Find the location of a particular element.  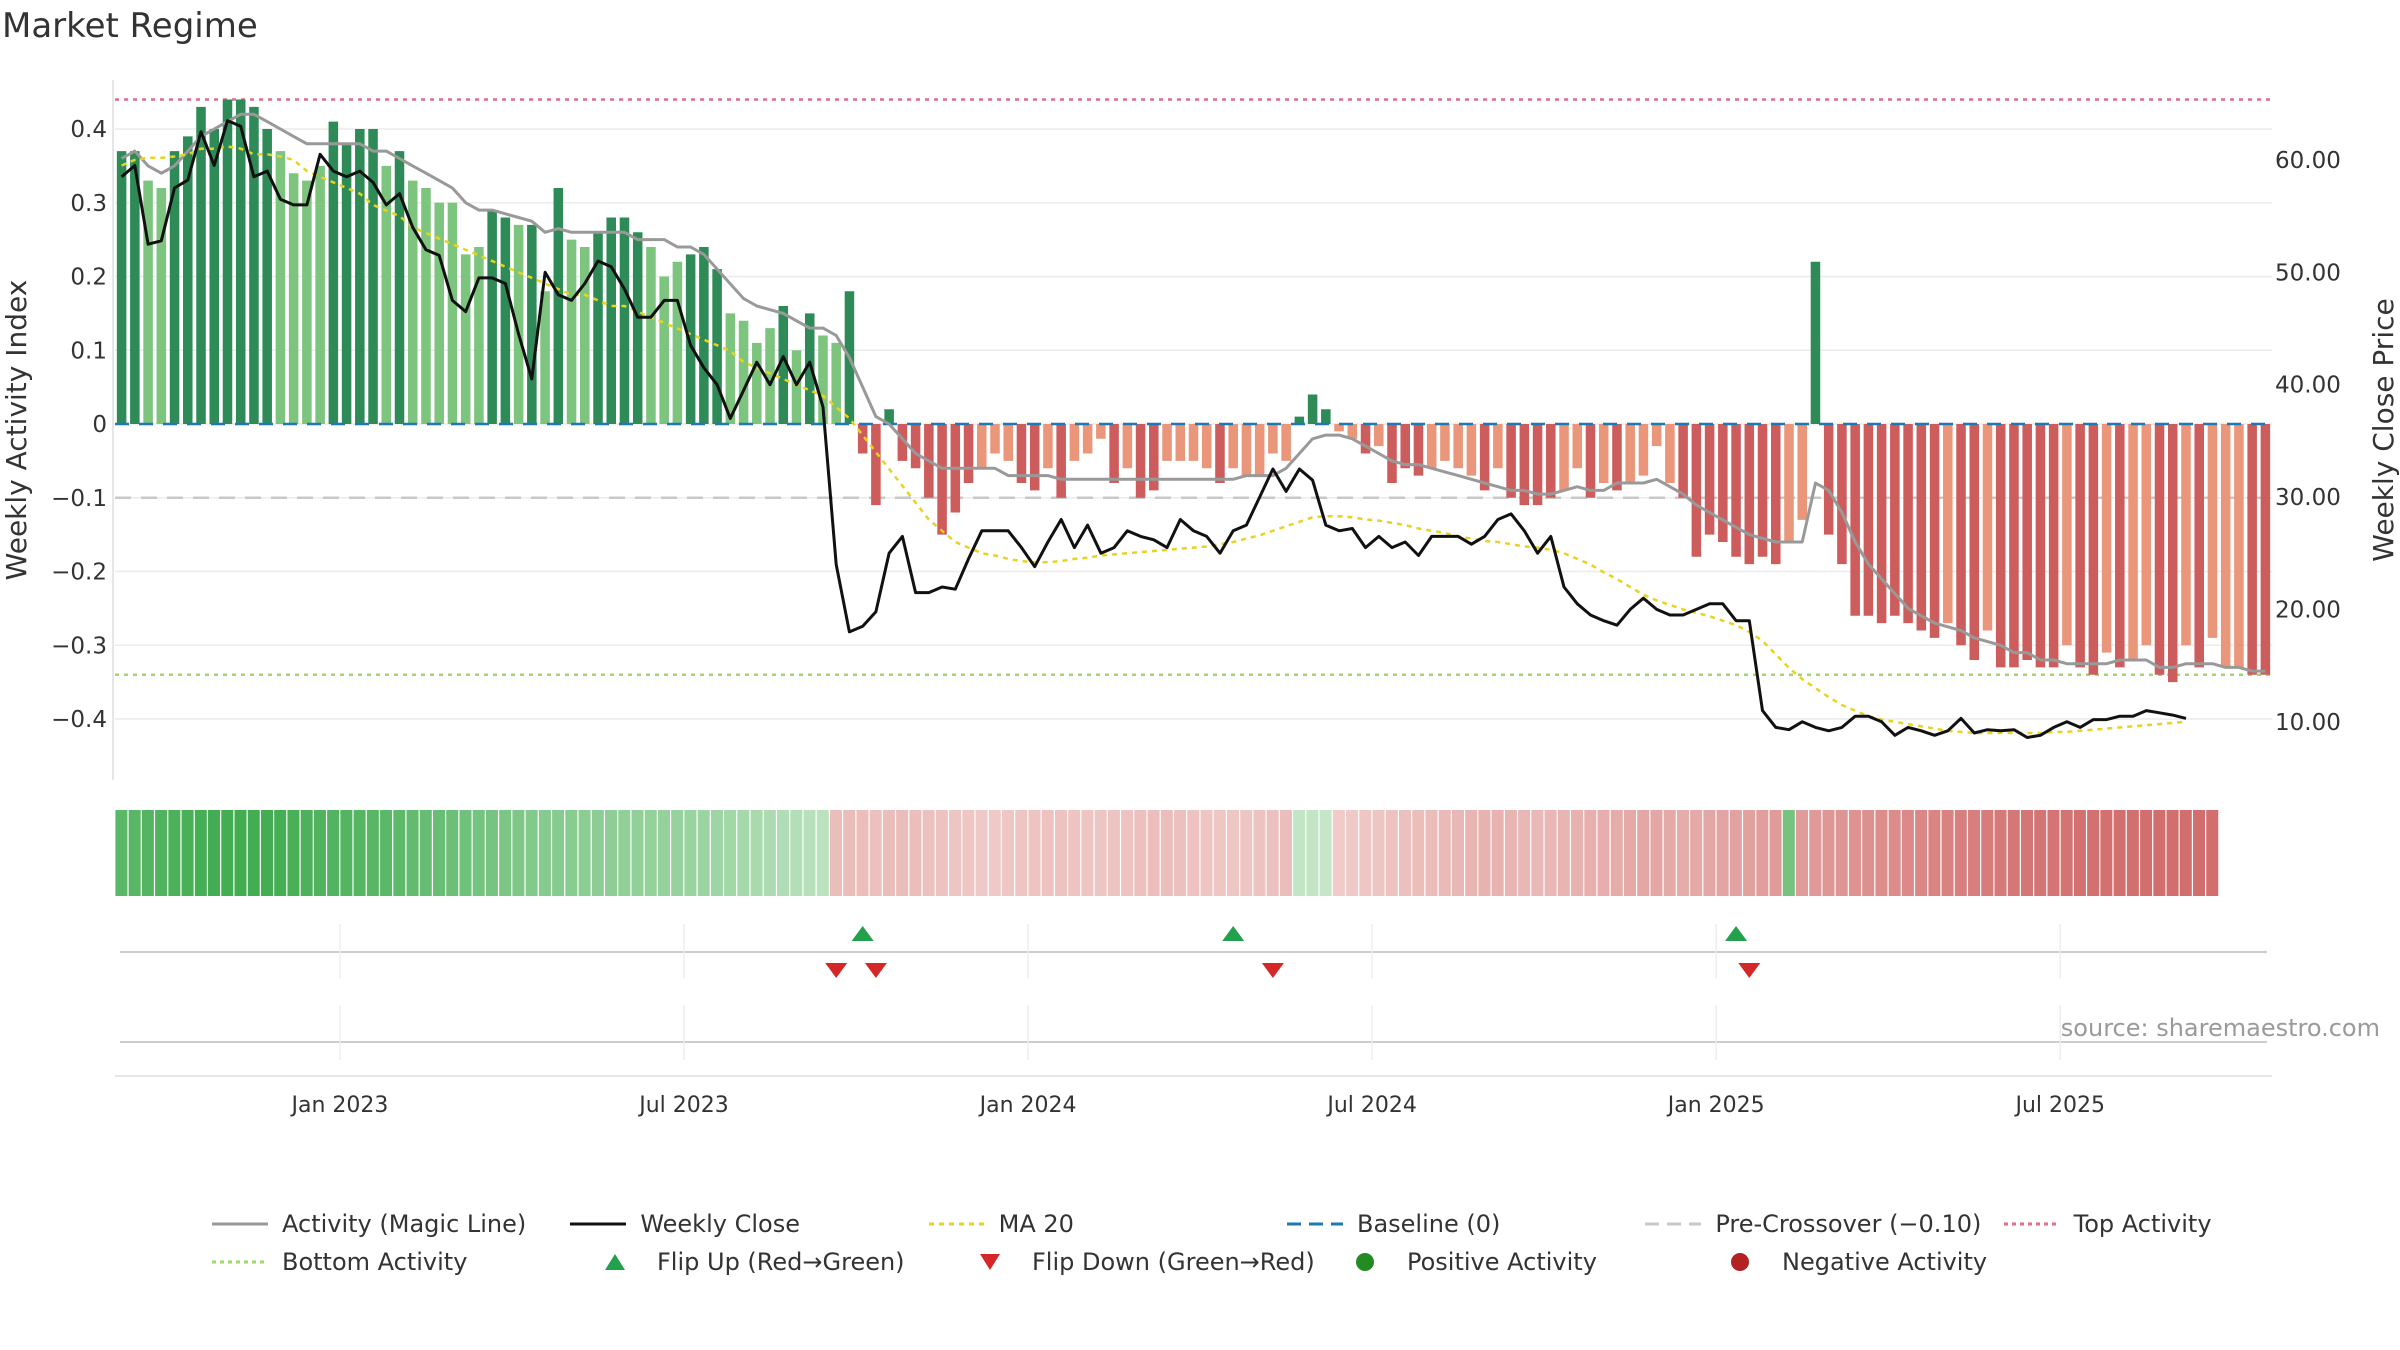

y-tick-label: −0.4 is located at coordinates (79, 720).